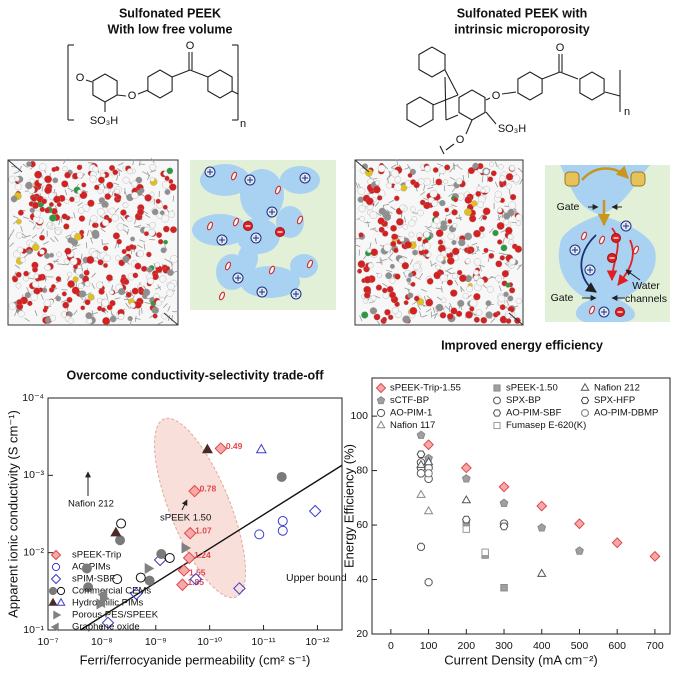  What do you see at coordinates (203, 530) in the screenshot?
I see `point-label: 1.07` at bounding box center [203, 530].